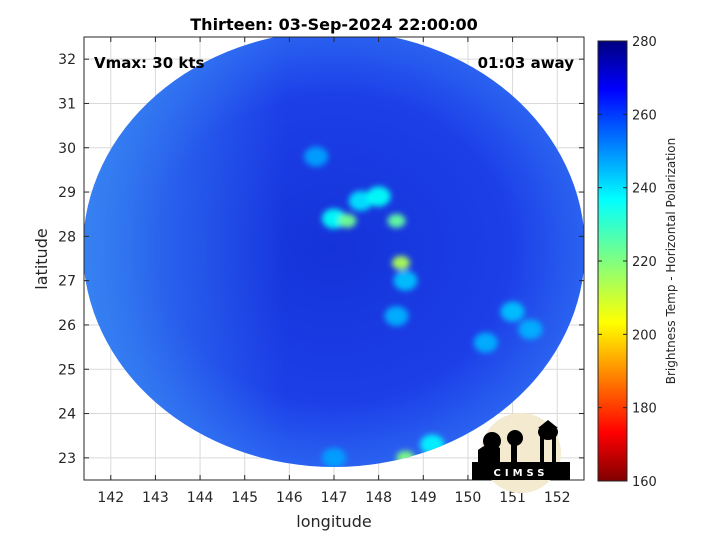 Image resolution: width=720 pixels, height=540 pixels. Describe the element at coordinates (612, 261) in the screenshot. I see `colorbar` at that location.